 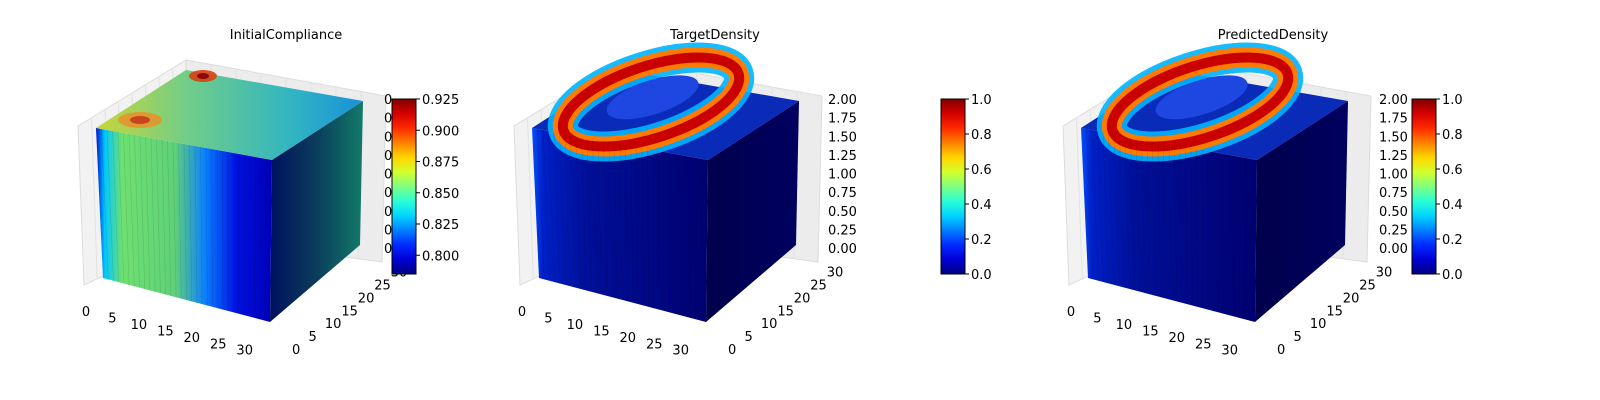 What do you see at coordinates (440, 100) in the screenshot?
I see `colorbar-tick-label: 0.925` at bounding box center [440, 100].